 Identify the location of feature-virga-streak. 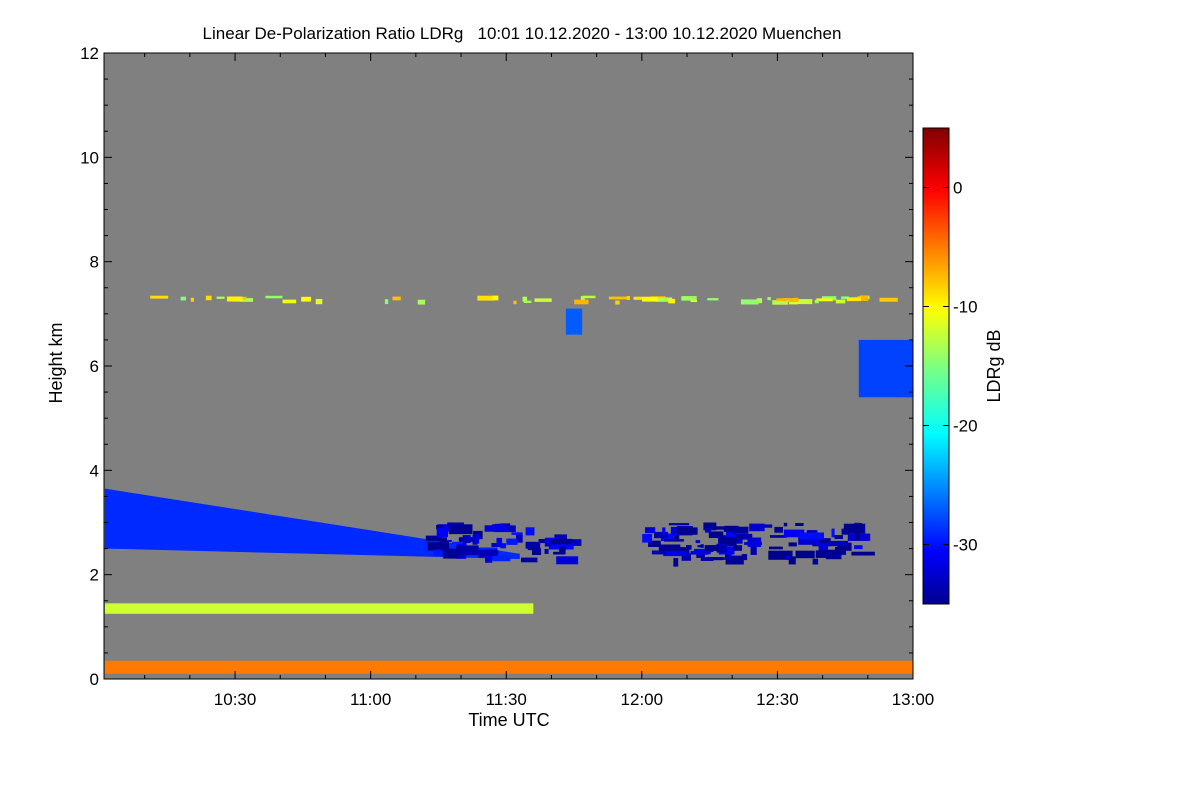
(574, 321).